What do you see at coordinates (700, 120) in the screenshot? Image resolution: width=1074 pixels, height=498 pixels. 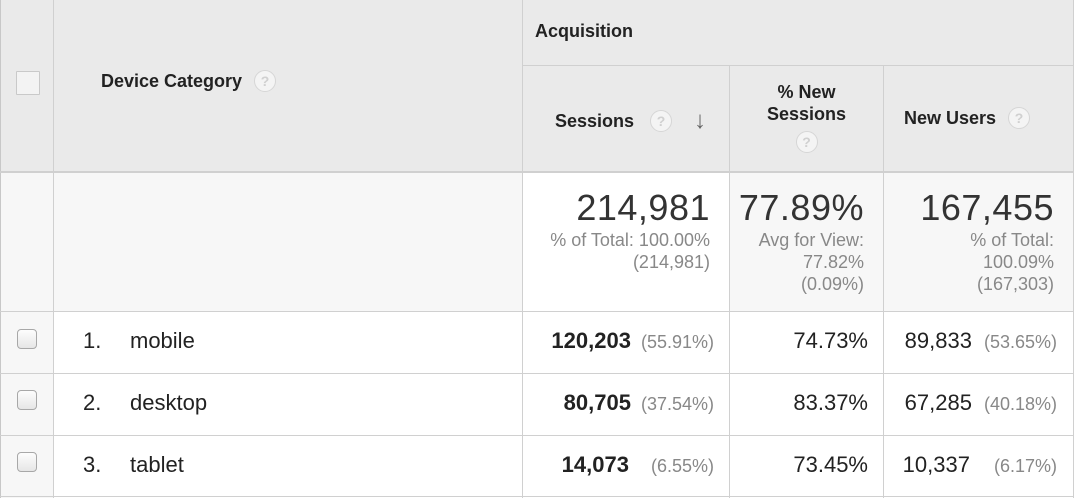 I see `sort-descending-icon: ↓` at bounding box center [700, 120].